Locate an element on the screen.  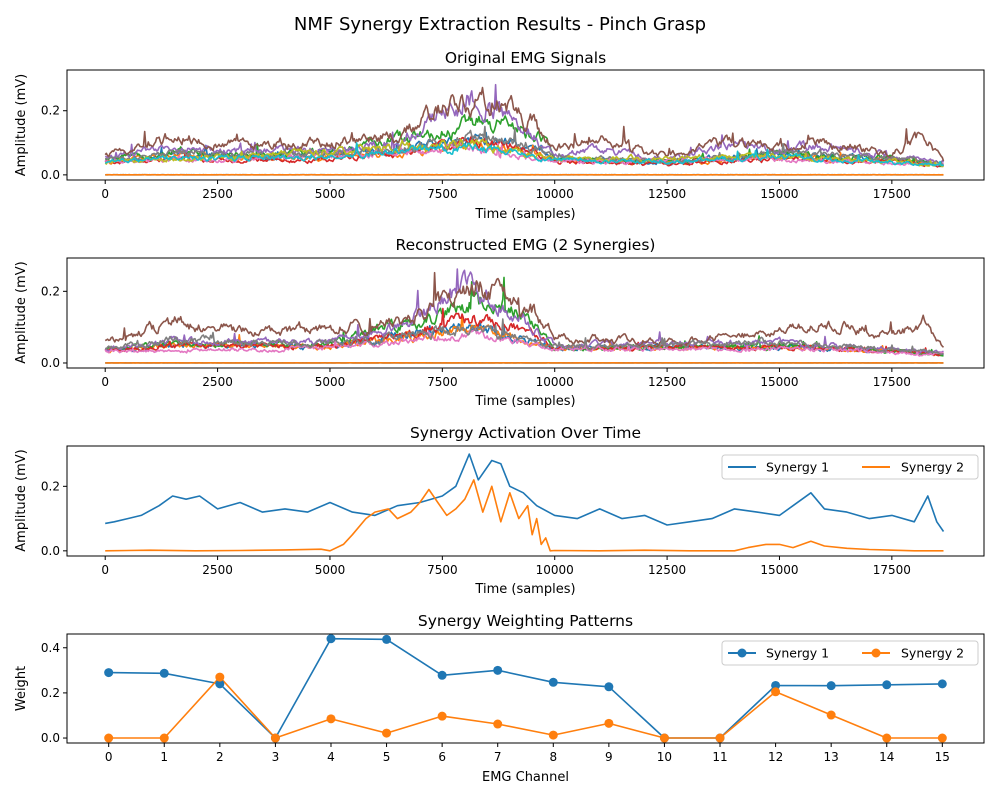
panel-0-xlabel: Time (samples) is located at coordinates (524, 214).